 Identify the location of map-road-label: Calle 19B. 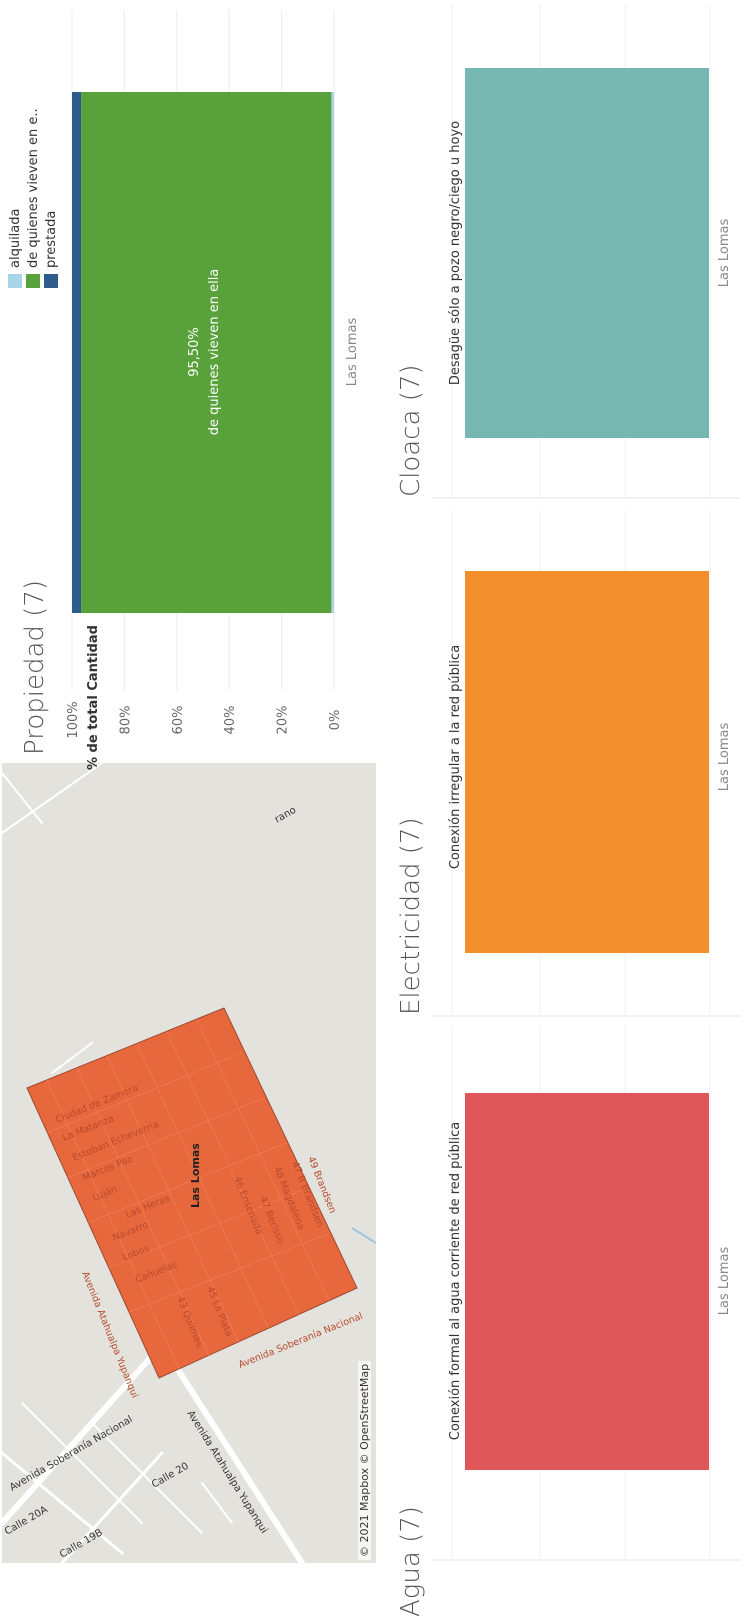
(81, 1543).